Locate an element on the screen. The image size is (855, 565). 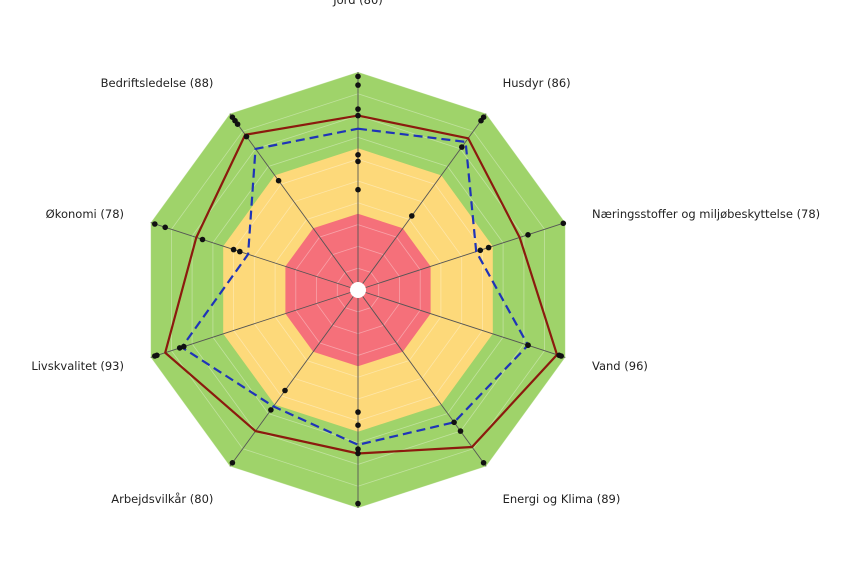
axis-label: Vand (96) is located at coordinates (620, 366).